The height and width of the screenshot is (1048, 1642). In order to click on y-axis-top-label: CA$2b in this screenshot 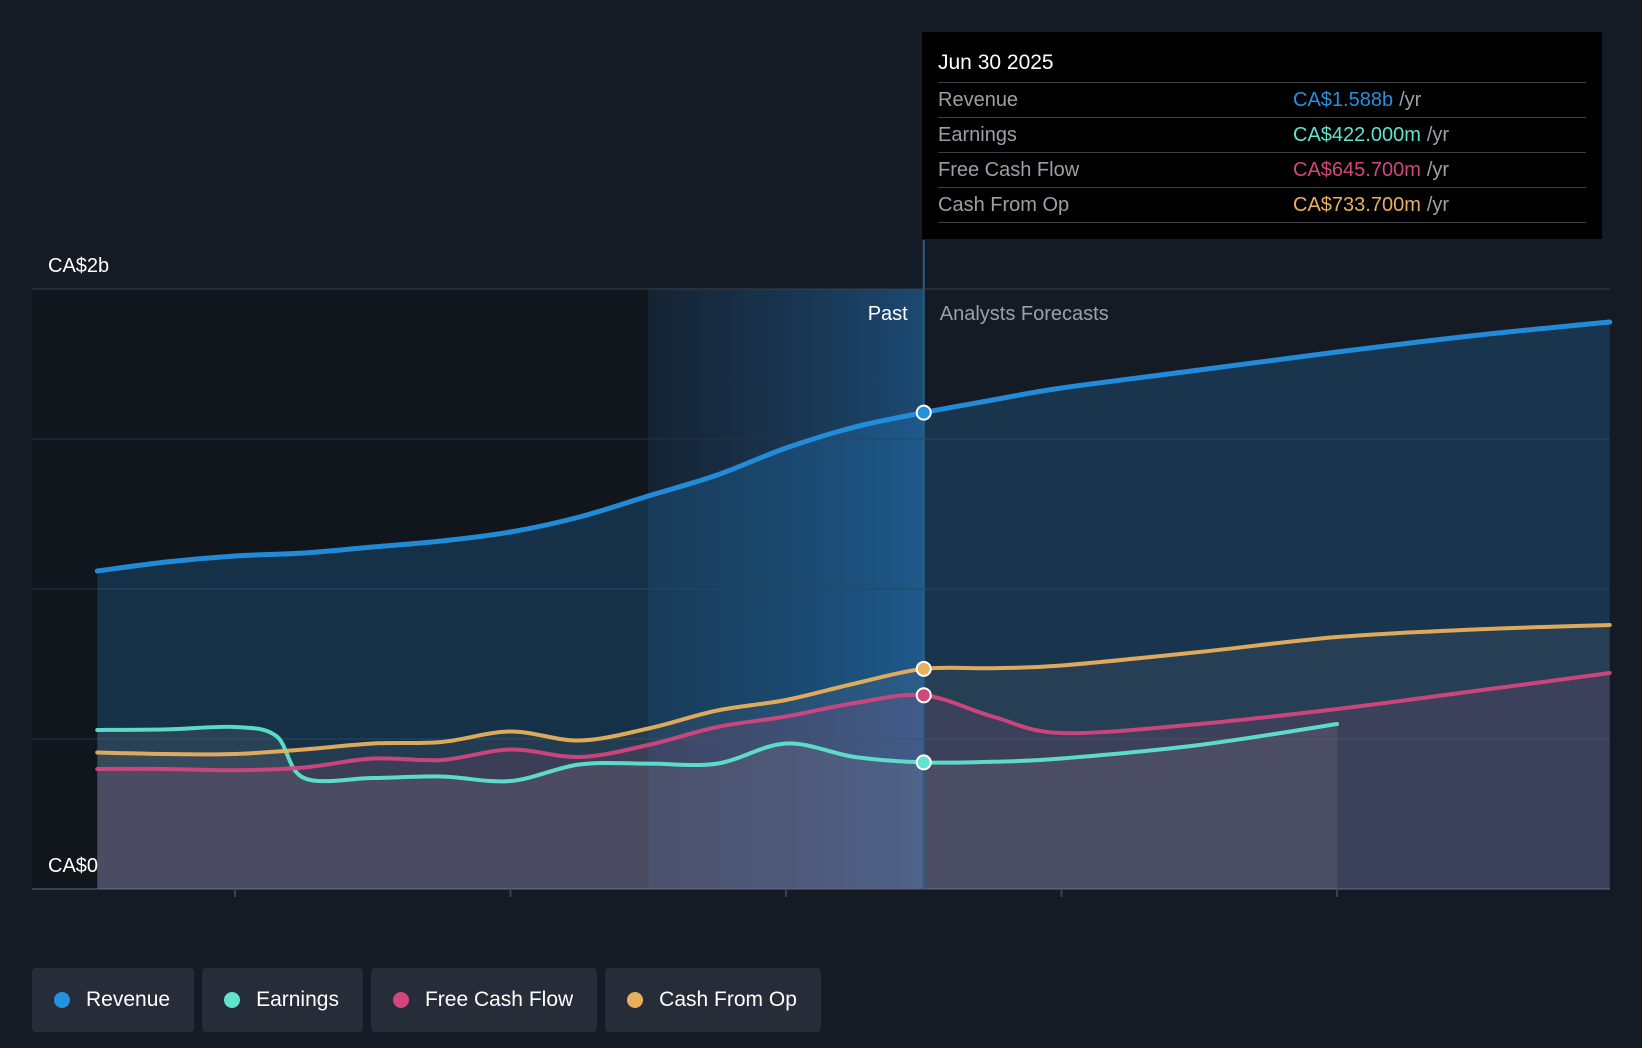, I will do `click(78, 266)`.